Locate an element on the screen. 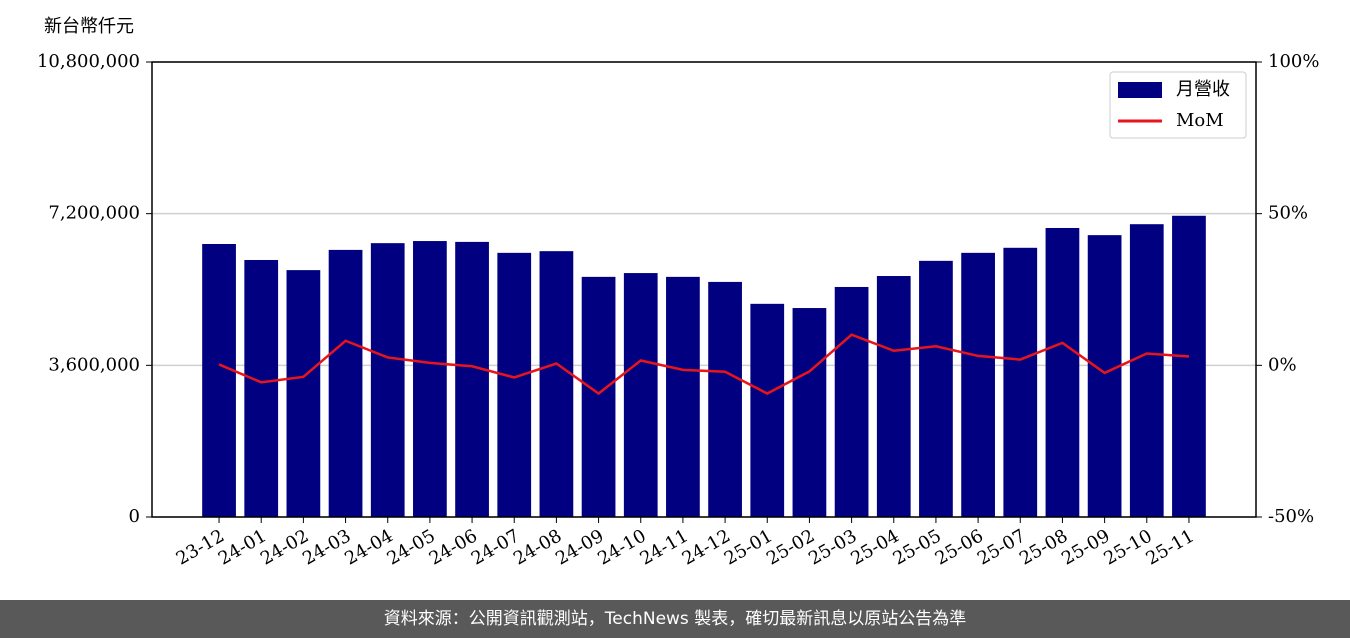 This screenshot has width=1350, height=638. legend-swatch is located at coordinates (1140, 90).